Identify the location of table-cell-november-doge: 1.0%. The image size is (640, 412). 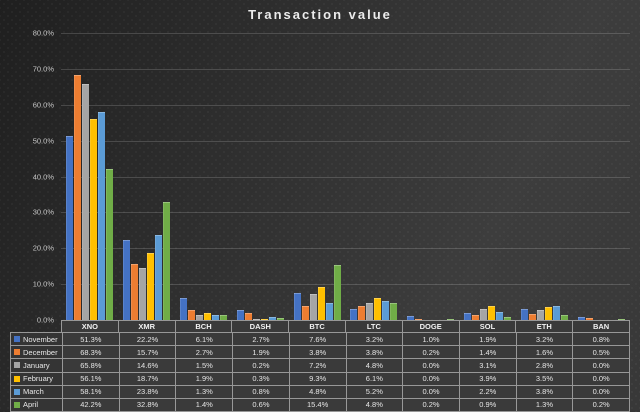
(431, 339).